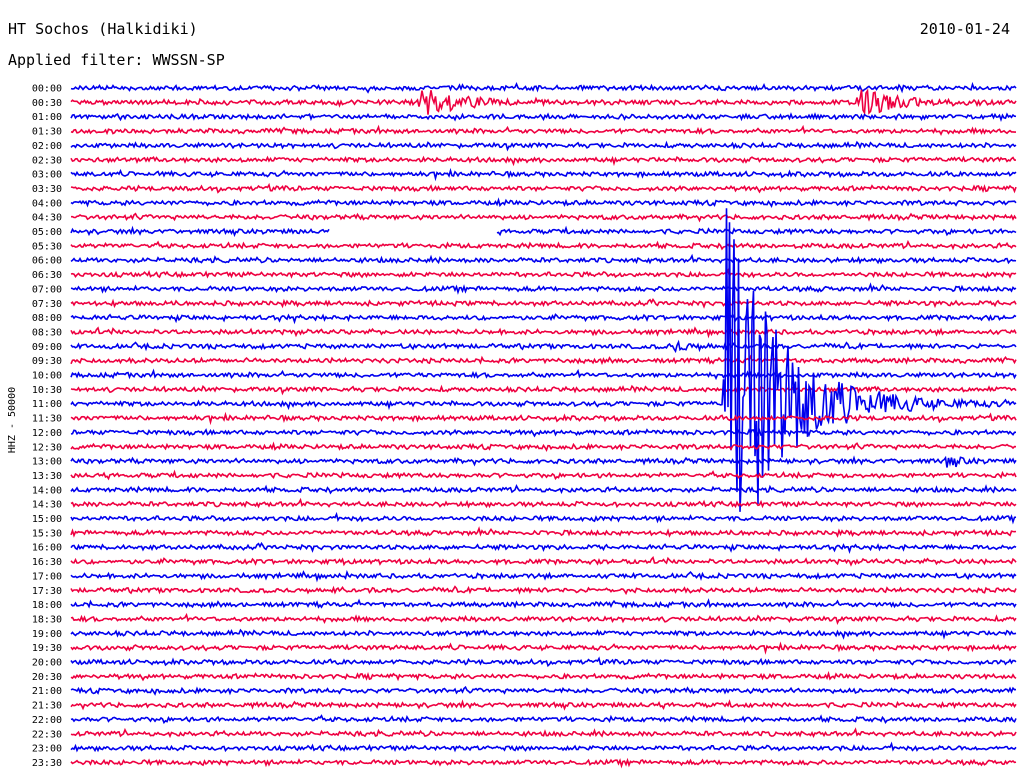  Describe the element at coordinates (47, 246) in the screenshot. I see `tick-label: 05:30` at that location.